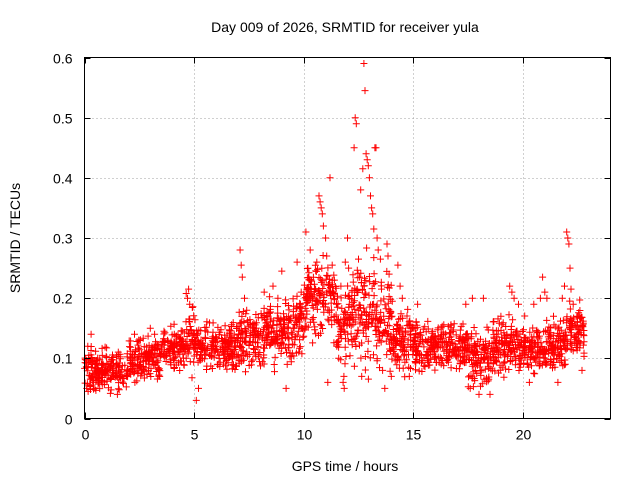  I want to click on y-axis-title: SRMTID / TECUs, so click(15, 238).